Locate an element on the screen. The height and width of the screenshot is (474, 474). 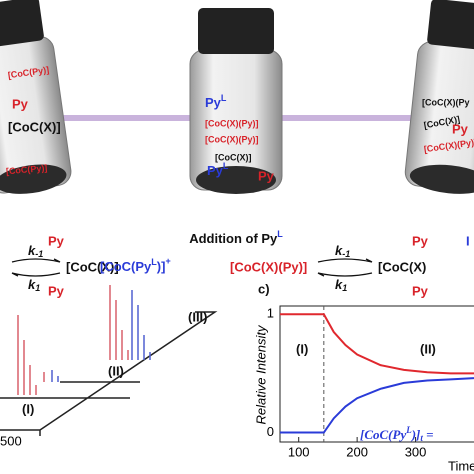
trace-label: (II) is located at coordinates (116, 370).